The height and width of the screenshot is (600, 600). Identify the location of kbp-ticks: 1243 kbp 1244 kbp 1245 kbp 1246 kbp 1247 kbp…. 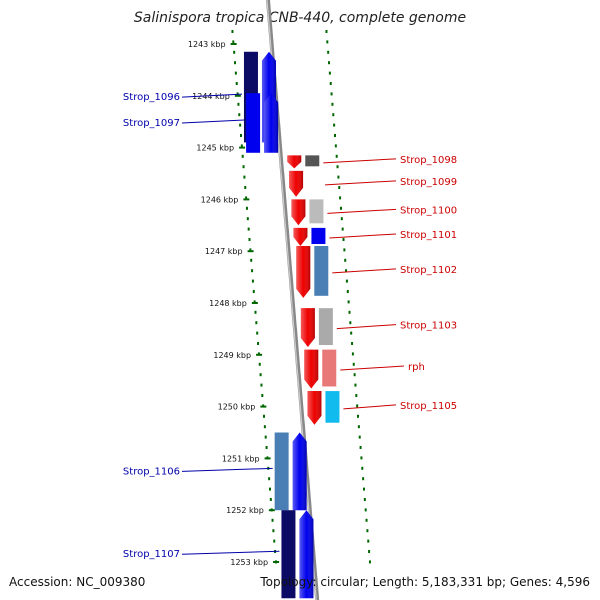
(234, 303).